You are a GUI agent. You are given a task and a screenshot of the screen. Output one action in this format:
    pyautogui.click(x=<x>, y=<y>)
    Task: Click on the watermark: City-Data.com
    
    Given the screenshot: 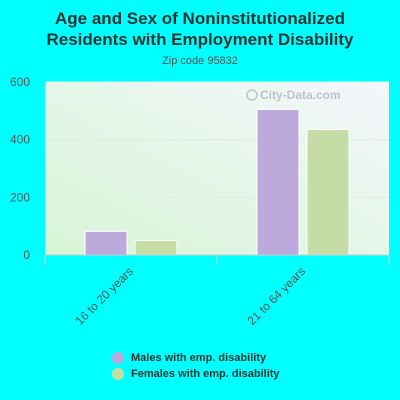 What is the action you would take?
    pyautogui.click(x=293, y=95)
    